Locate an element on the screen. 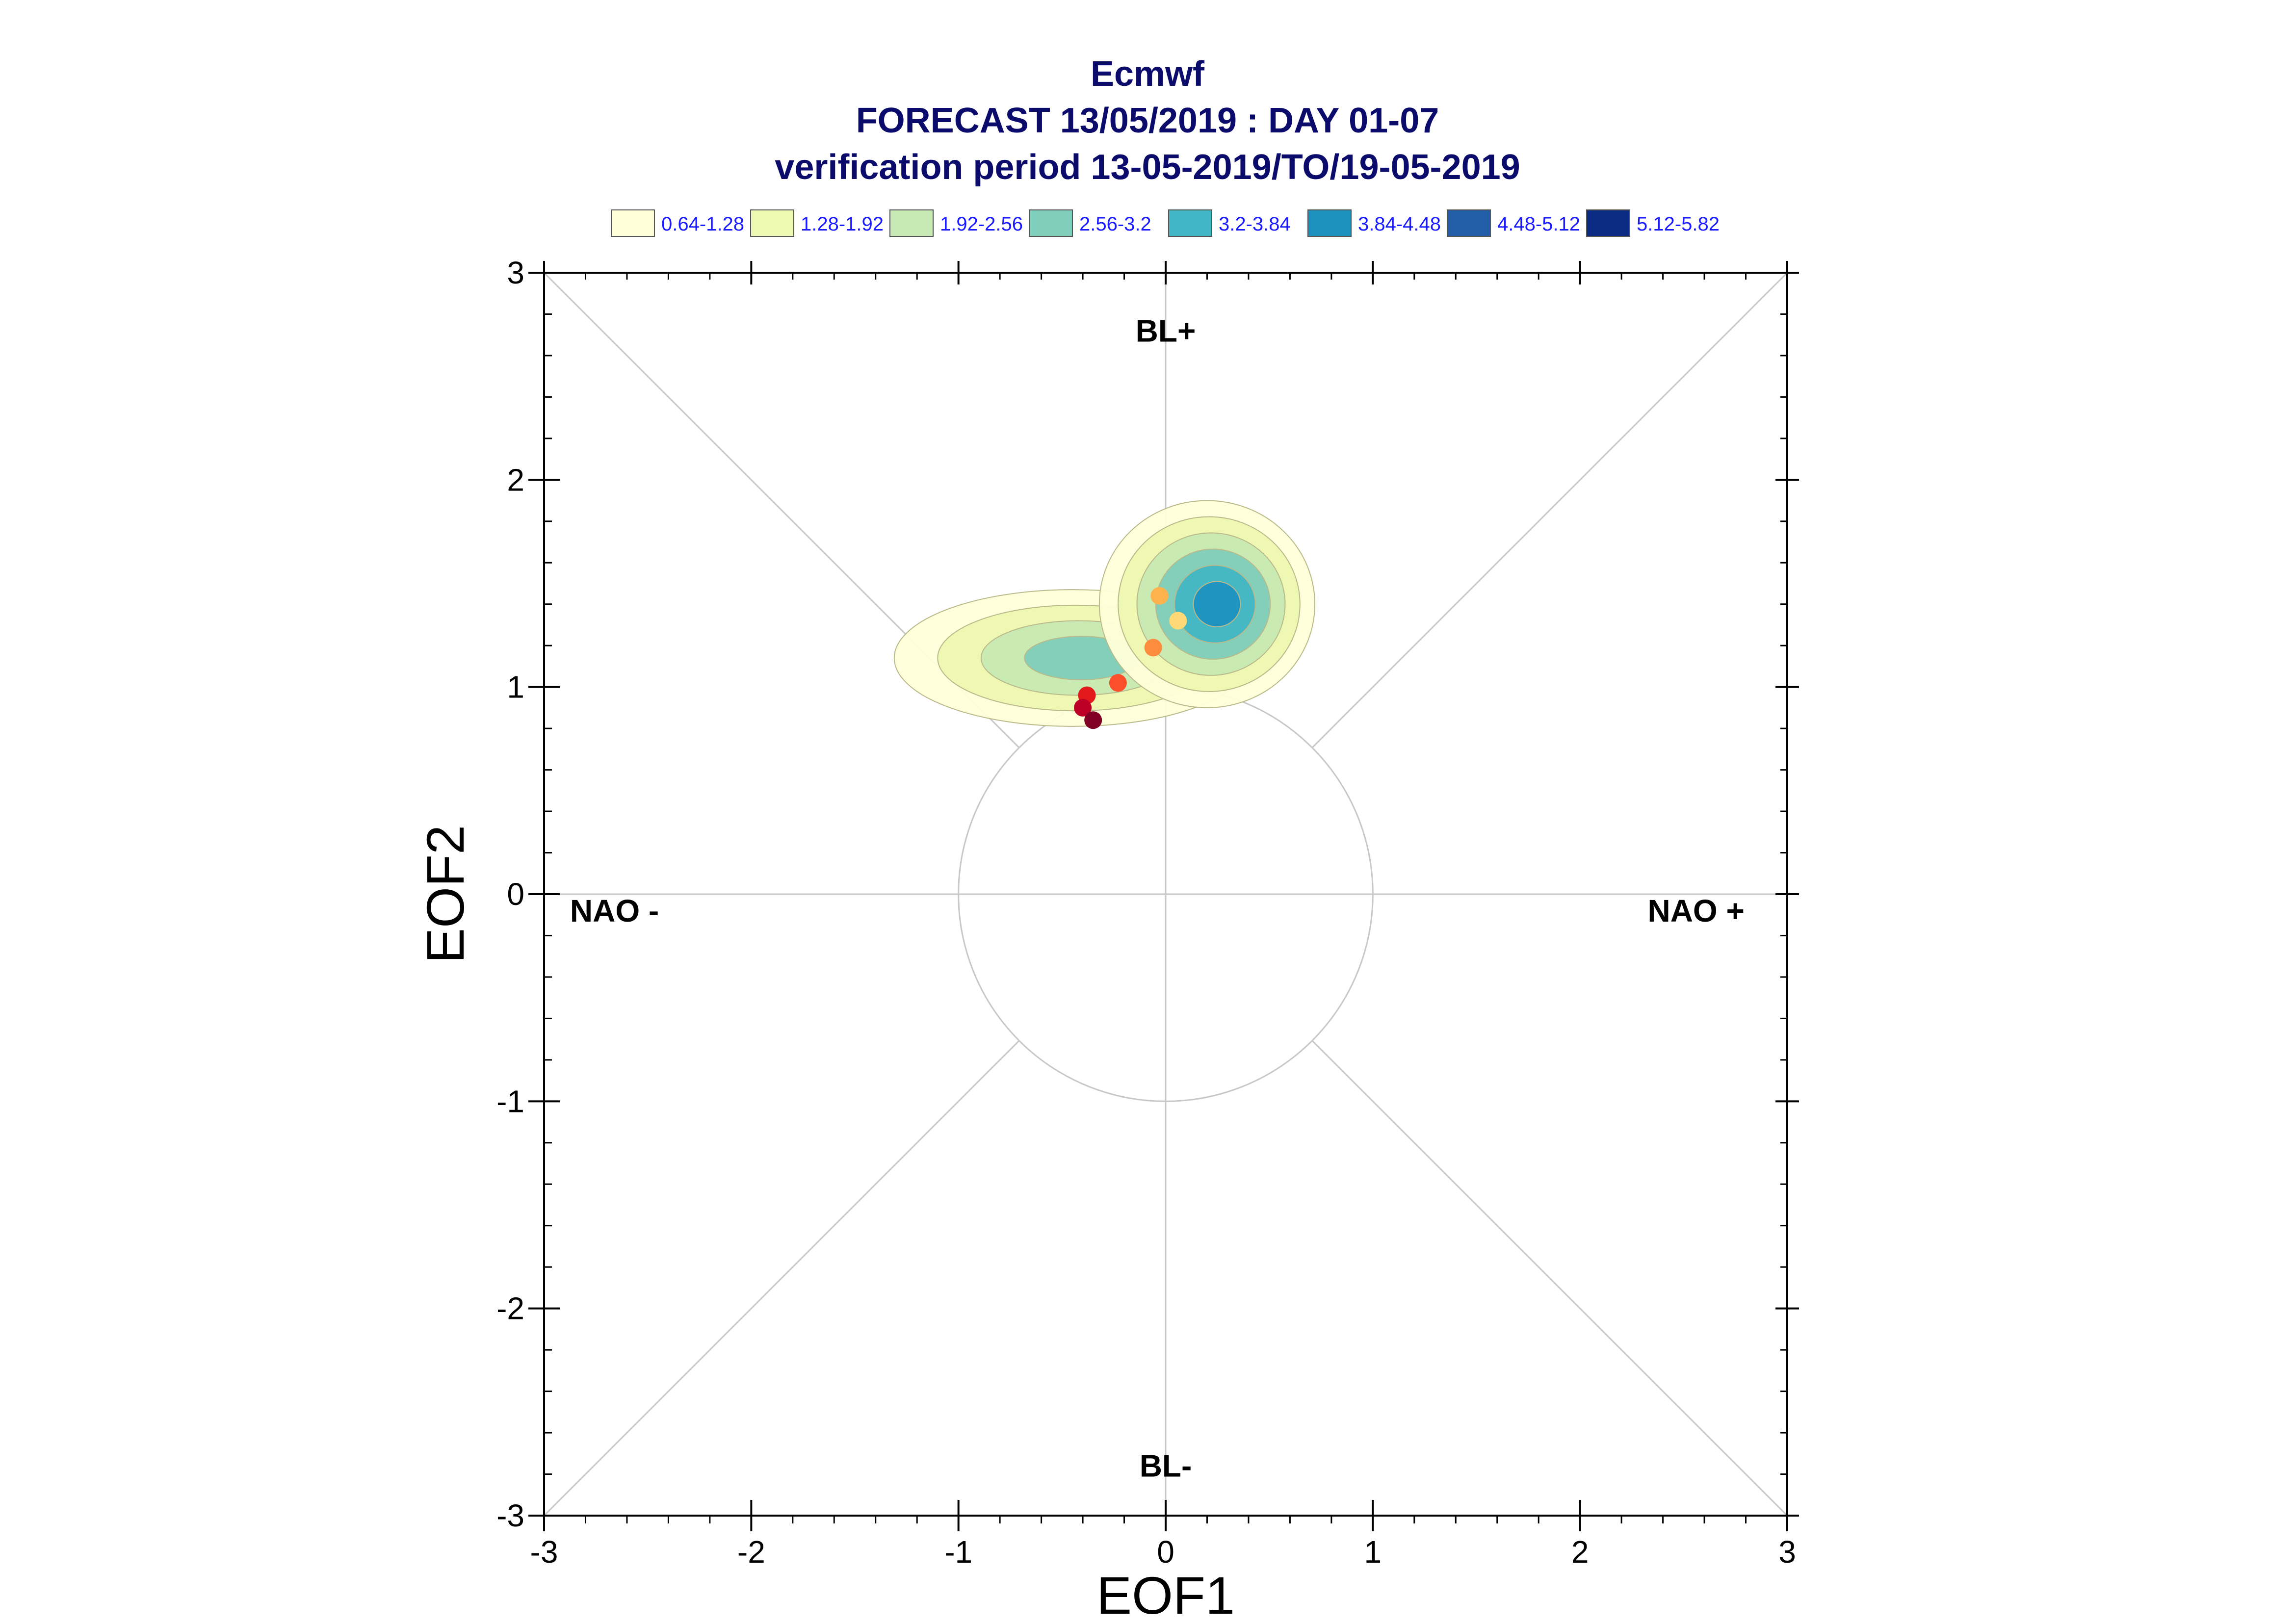  density-contours is located at coordinates (1104, 613).